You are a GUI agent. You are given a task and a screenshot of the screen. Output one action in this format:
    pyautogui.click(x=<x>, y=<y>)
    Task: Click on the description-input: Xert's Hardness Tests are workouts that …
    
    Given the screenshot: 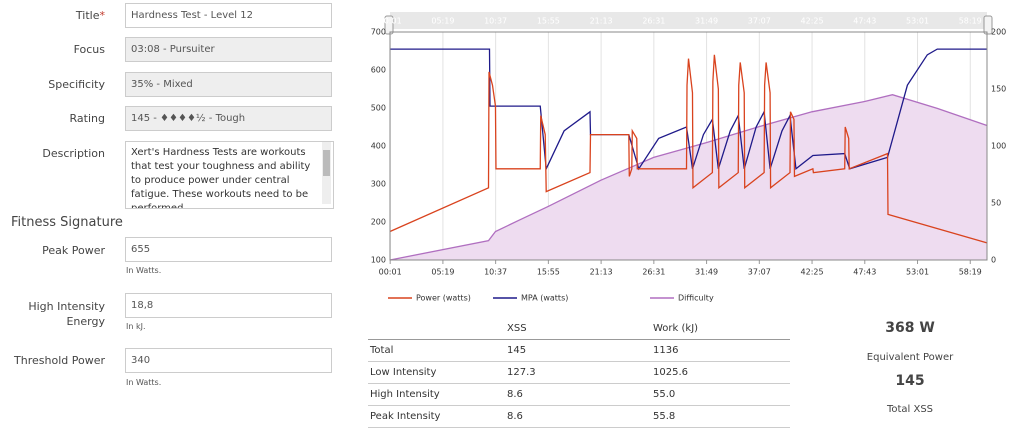 What is the action you would take?
    pyautogui.click(x=229, y=175)
    